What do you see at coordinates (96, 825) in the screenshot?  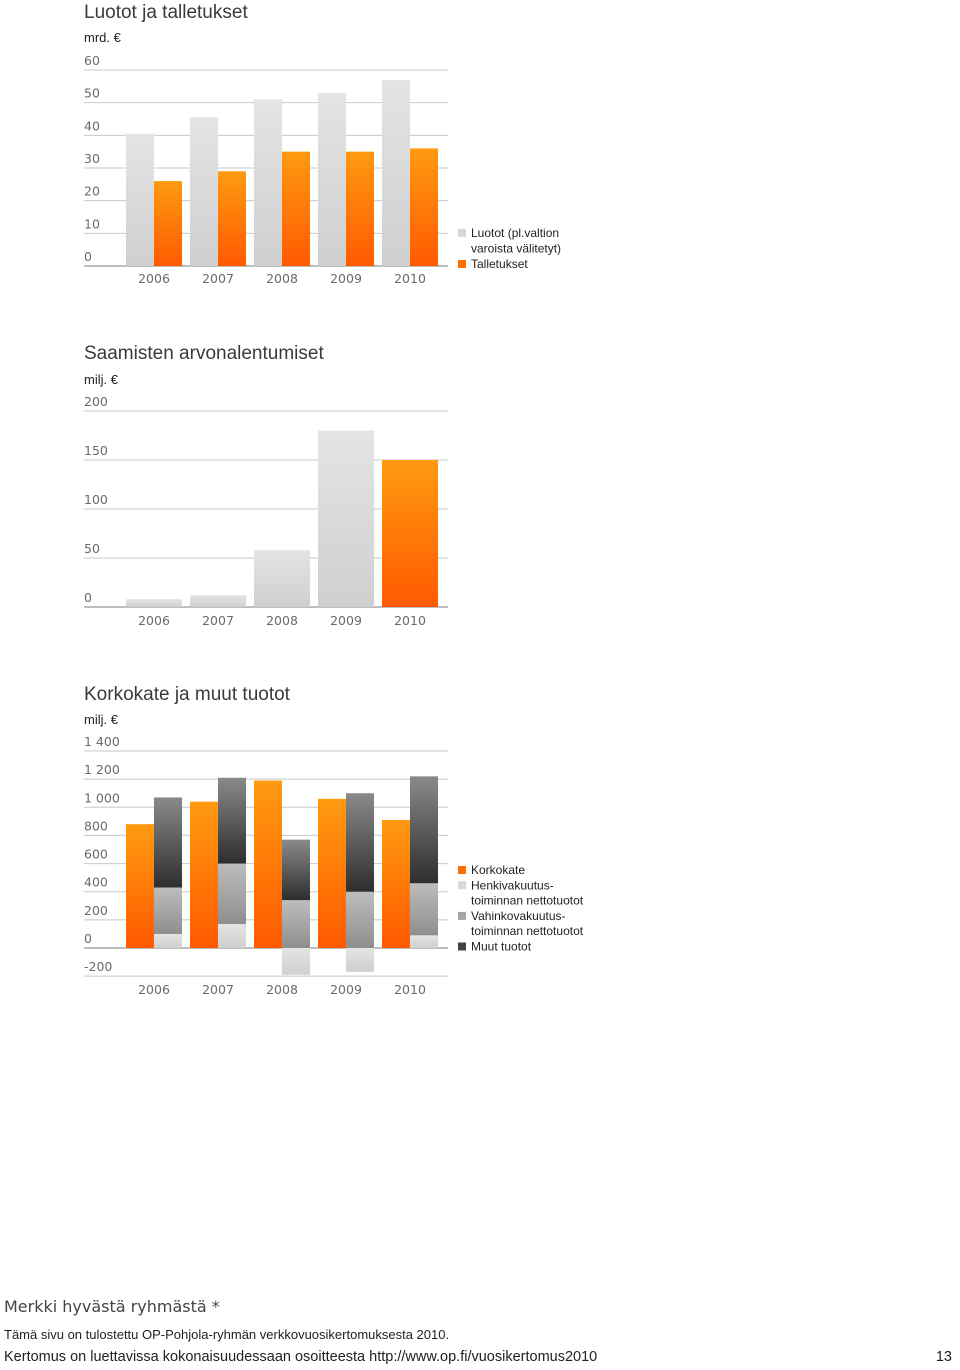 I see `y-tick-label: 800` at bounding box center [96, 825].